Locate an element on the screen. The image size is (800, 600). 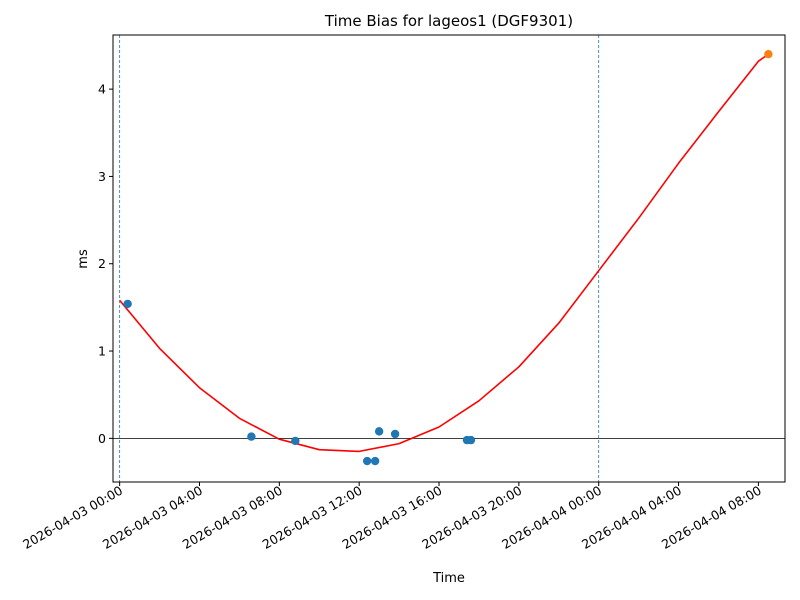
y-tick-label: 1 is located at coordinates (102, 351).